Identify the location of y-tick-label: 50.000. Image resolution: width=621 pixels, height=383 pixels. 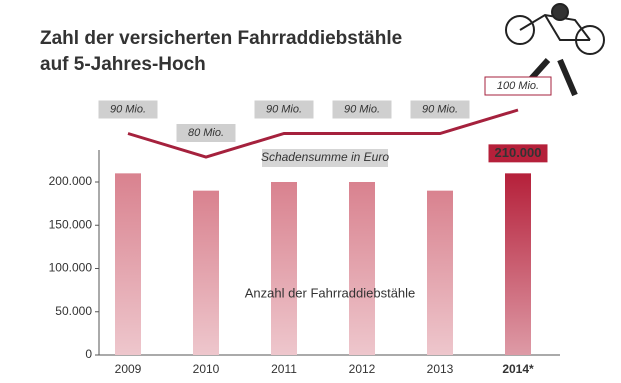
(73, 311).